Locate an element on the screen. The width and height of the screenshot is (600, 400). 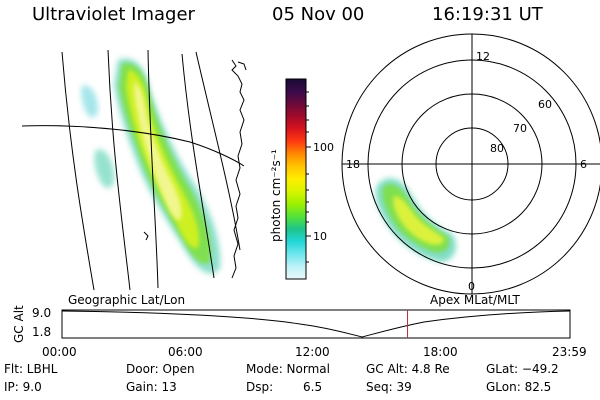
orbit-altitude-curve is located at coordinates (316, 324).